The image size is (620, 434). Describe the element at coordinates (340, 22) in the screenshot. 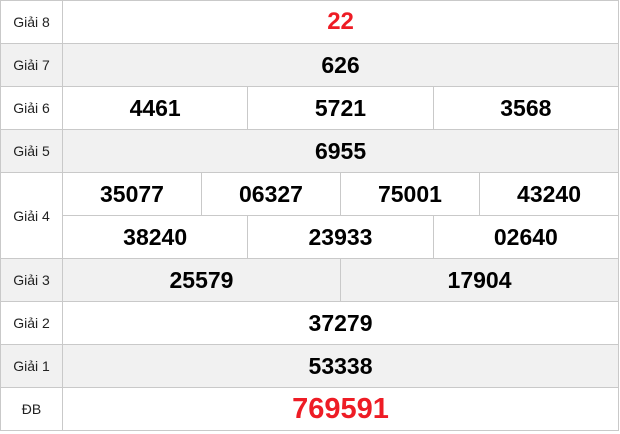

I see `prize-number: 22` at that location.